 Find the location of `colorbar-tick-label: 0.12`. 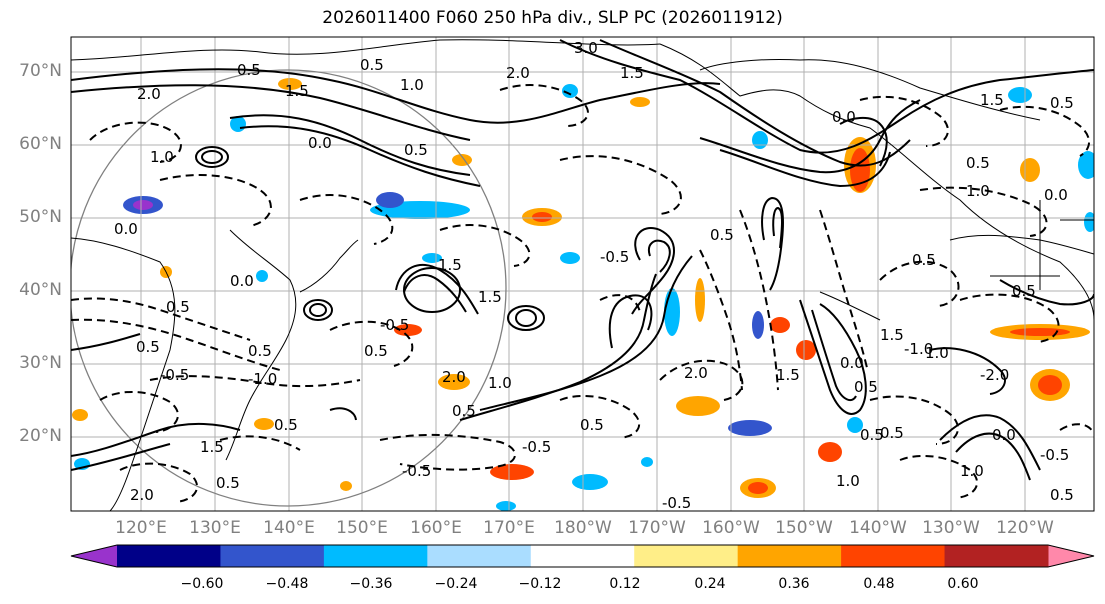

colorbar-tick-label: 0.12 is located at coordinates (625, 584).